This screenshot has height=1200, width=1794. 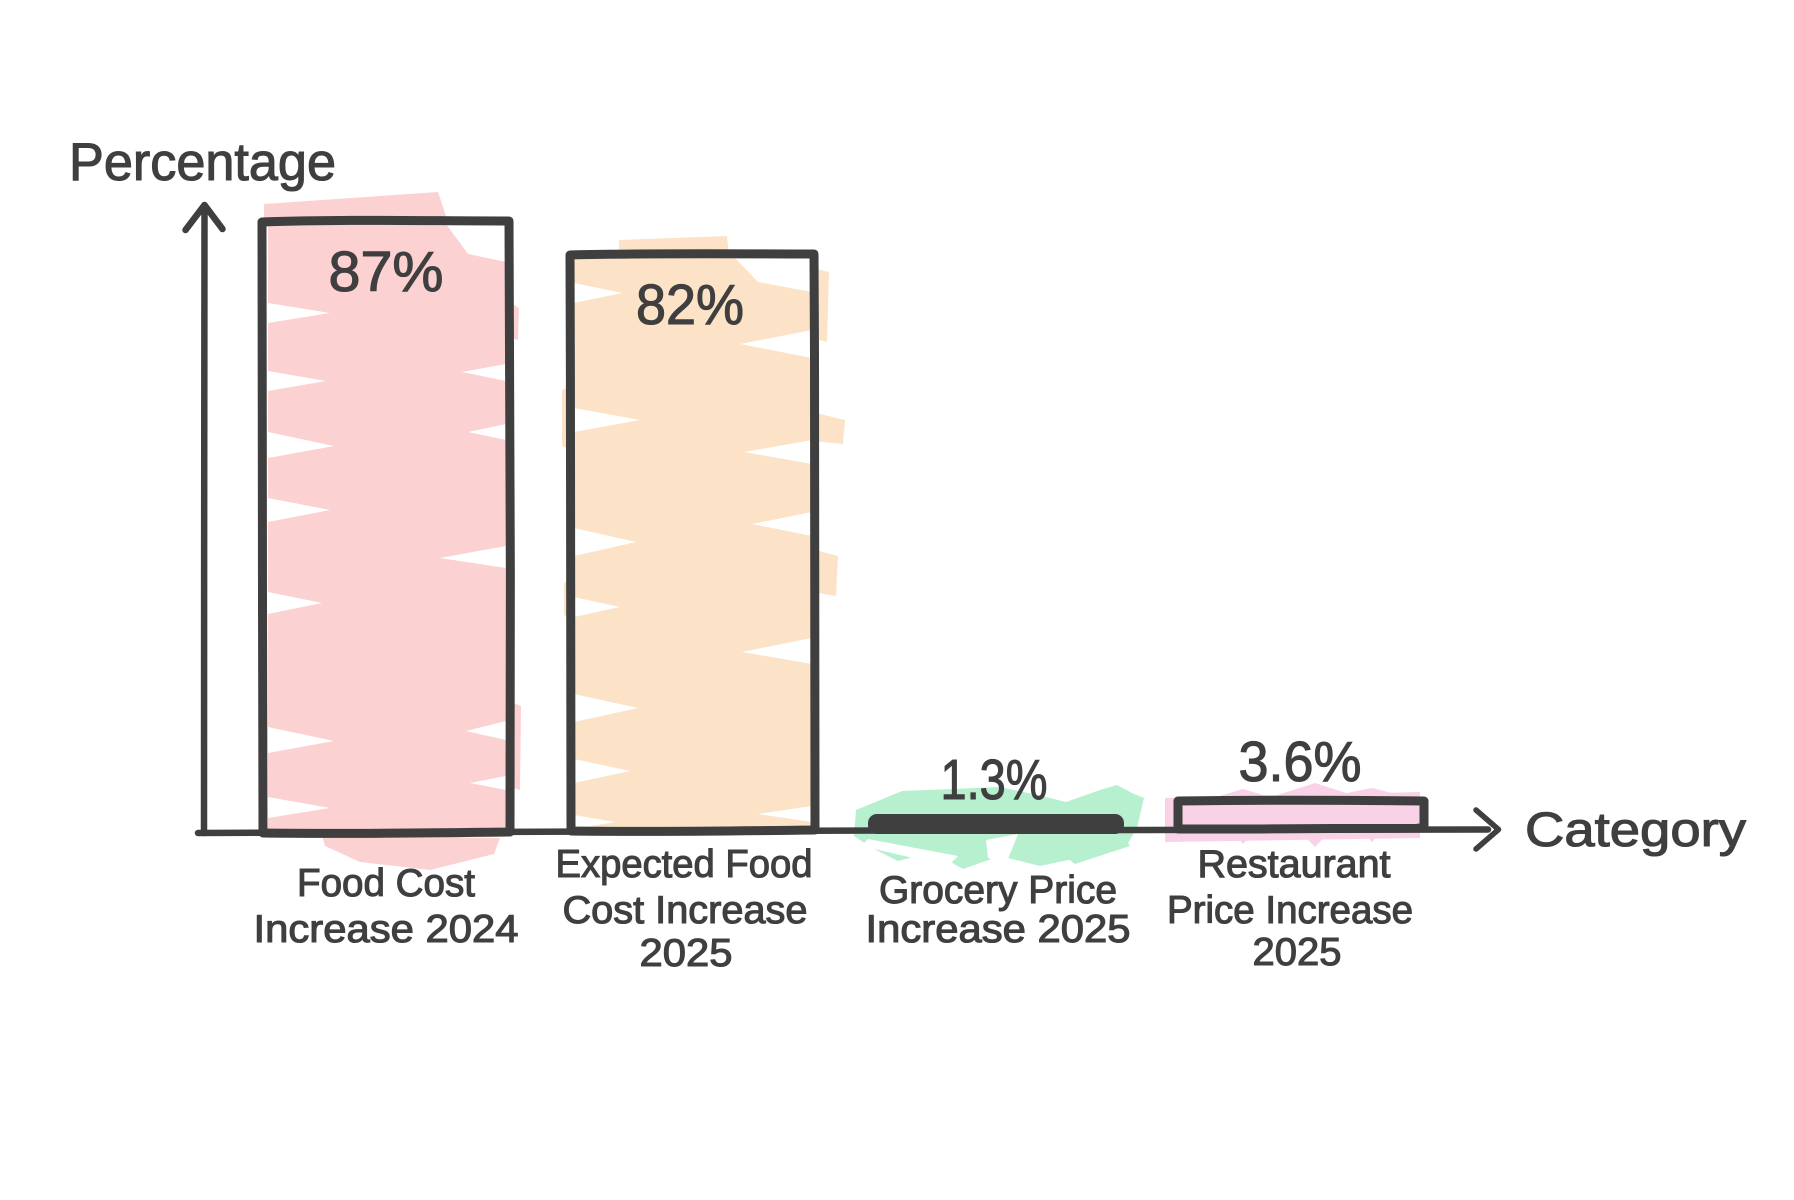 I want to click on svg-text: Food Cost, so click(x=386, y=883).